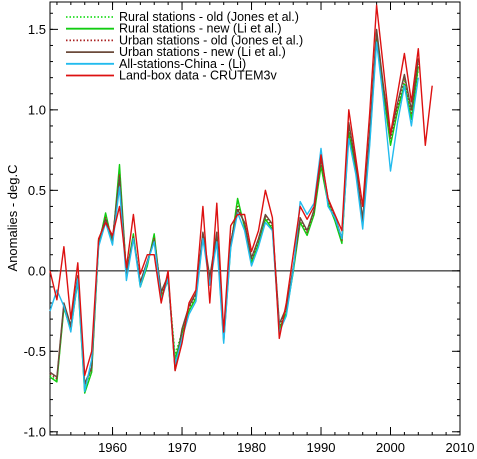 Image resolution: width=477 pixels, height=459 pixels. What do you see at coordinates (460, 447) in the screenshot?
I see `x-tick-label: 2010` at bounding box center [460, 447].